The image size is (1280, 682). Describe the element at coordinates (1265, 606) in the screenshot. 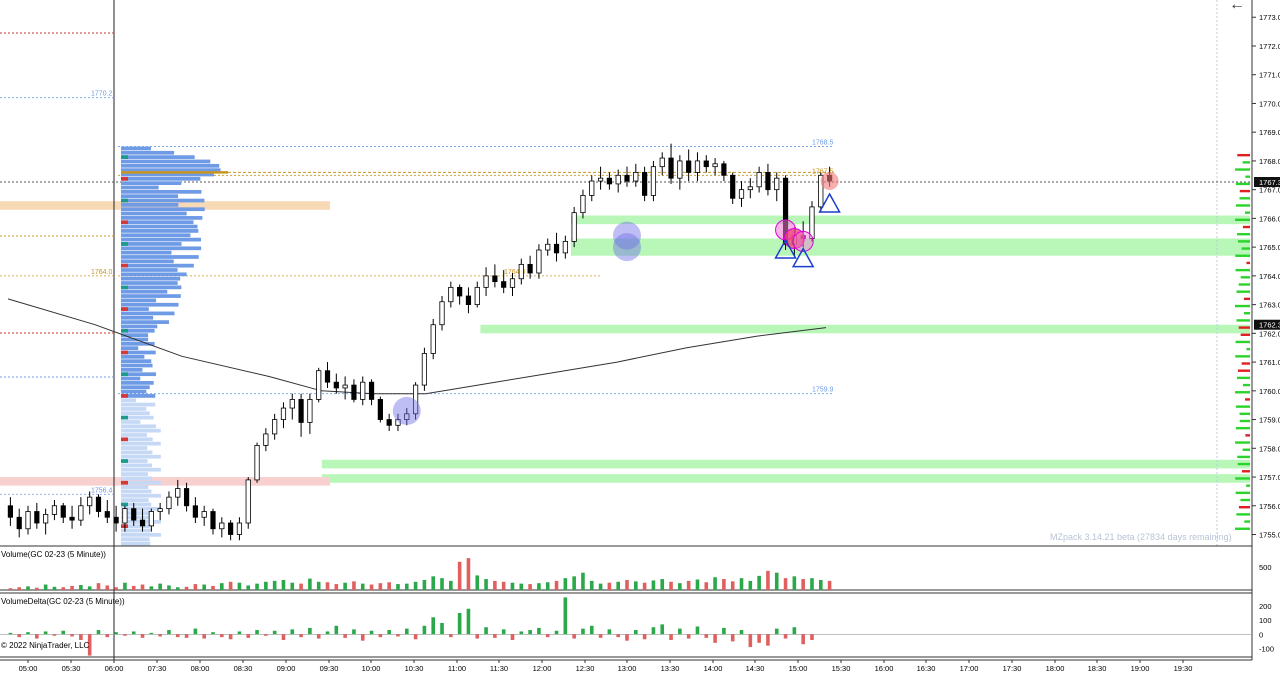

I see `delta-tick-label: 200` at that location.